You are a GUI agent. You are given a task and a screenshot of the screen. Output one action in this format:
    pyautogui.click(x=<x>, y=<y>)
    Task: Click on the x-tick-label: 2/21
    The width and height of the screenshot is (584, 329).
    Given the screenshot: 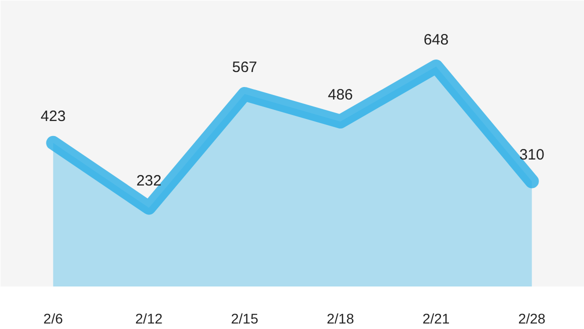 What is the action you would take?
    pyautogui.click(x=436, y=318)
    